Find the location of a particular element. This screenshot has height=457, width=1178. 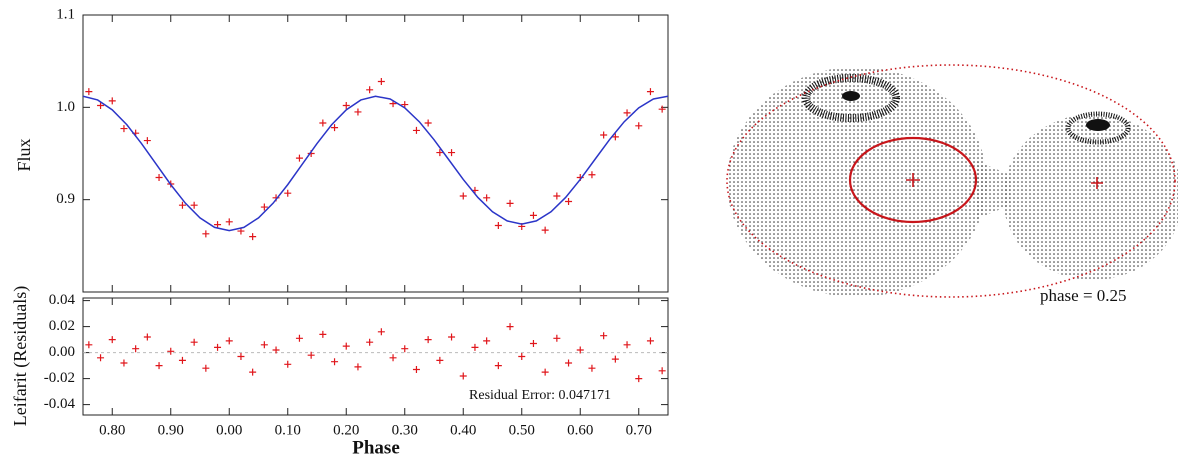

x-tick-label: 0.60 is located at coordinates (580, 430).